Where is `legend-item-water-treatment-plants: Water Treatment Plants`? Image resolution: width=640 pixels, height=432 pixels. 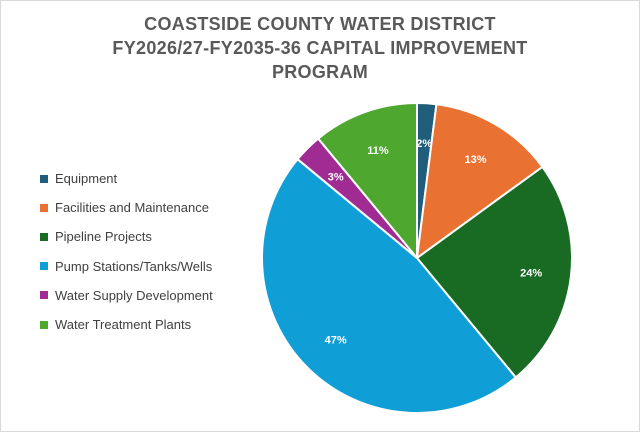 legend-item-water-treatment-plants: Water Treatment Plants is located at coordinates (126, 324).